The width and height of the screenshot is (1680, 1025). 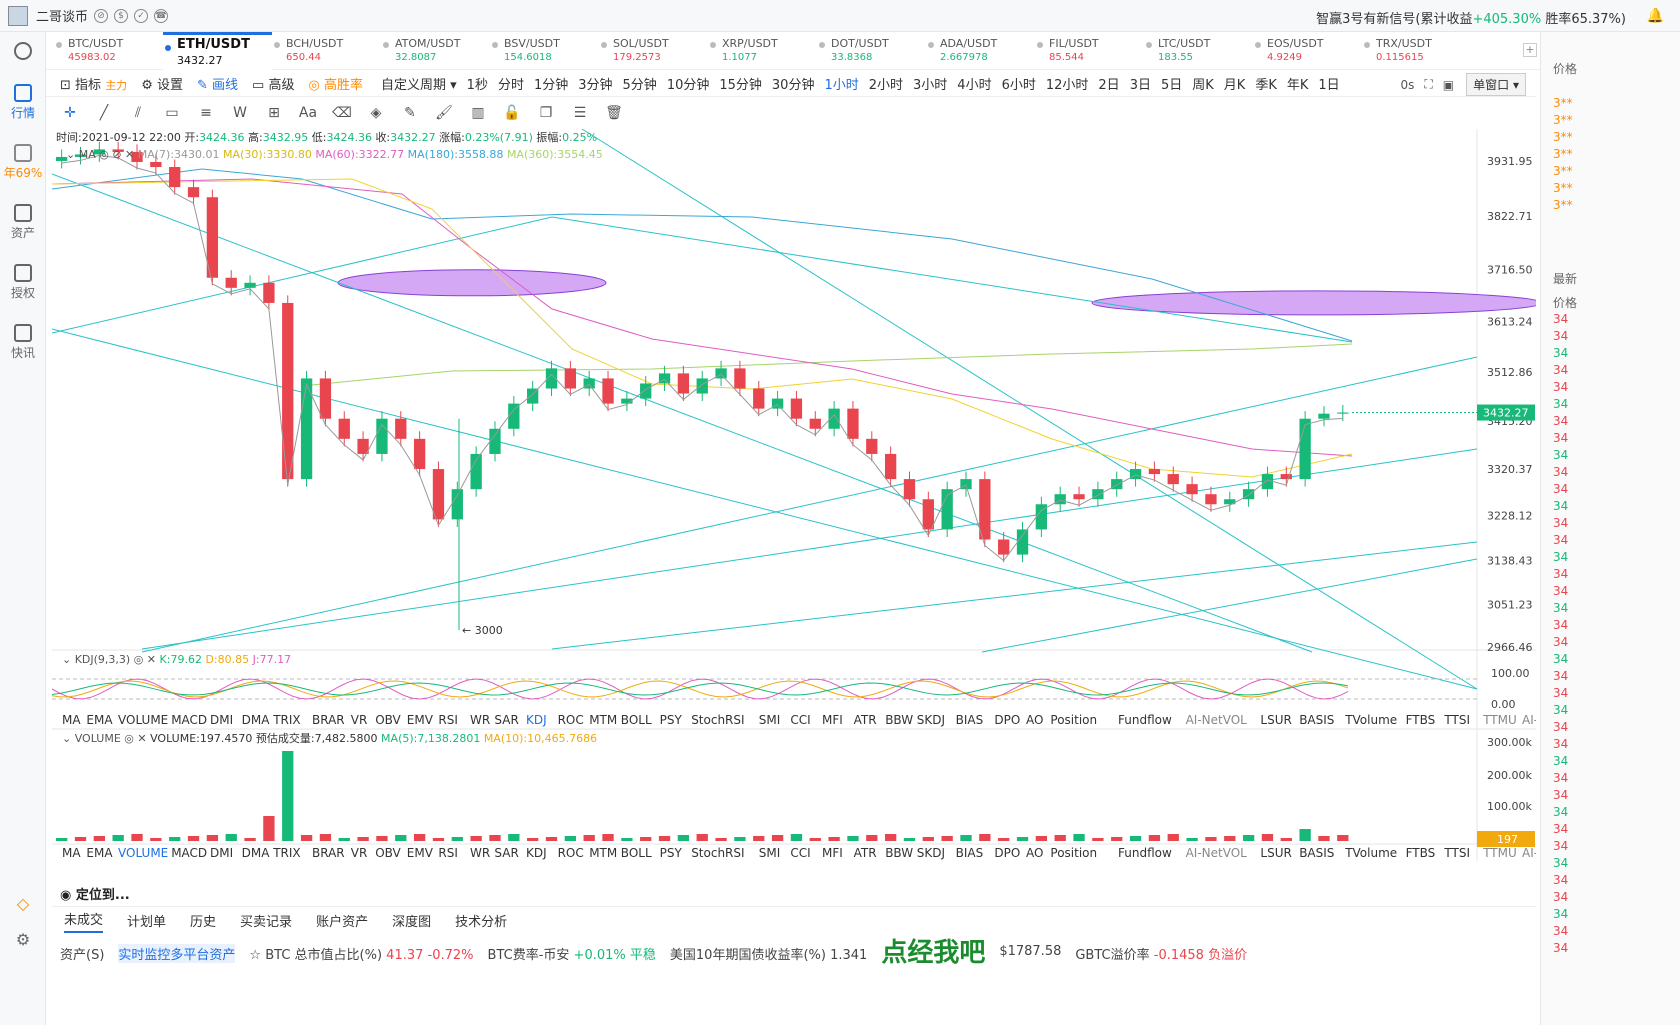 I want to click on draw-button: ✎ 画线, so click(x=218, y=85).